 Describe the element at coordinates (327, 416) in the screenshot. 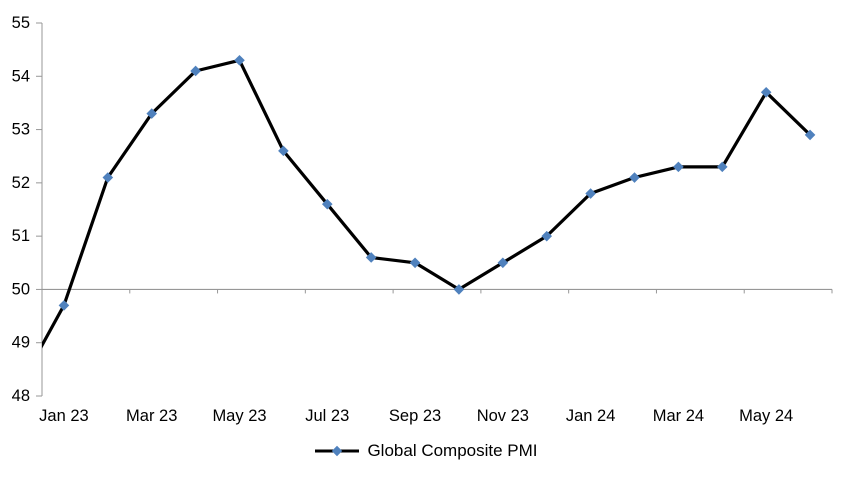

I see `x-axis-tick-label: Jul 23` at that location.